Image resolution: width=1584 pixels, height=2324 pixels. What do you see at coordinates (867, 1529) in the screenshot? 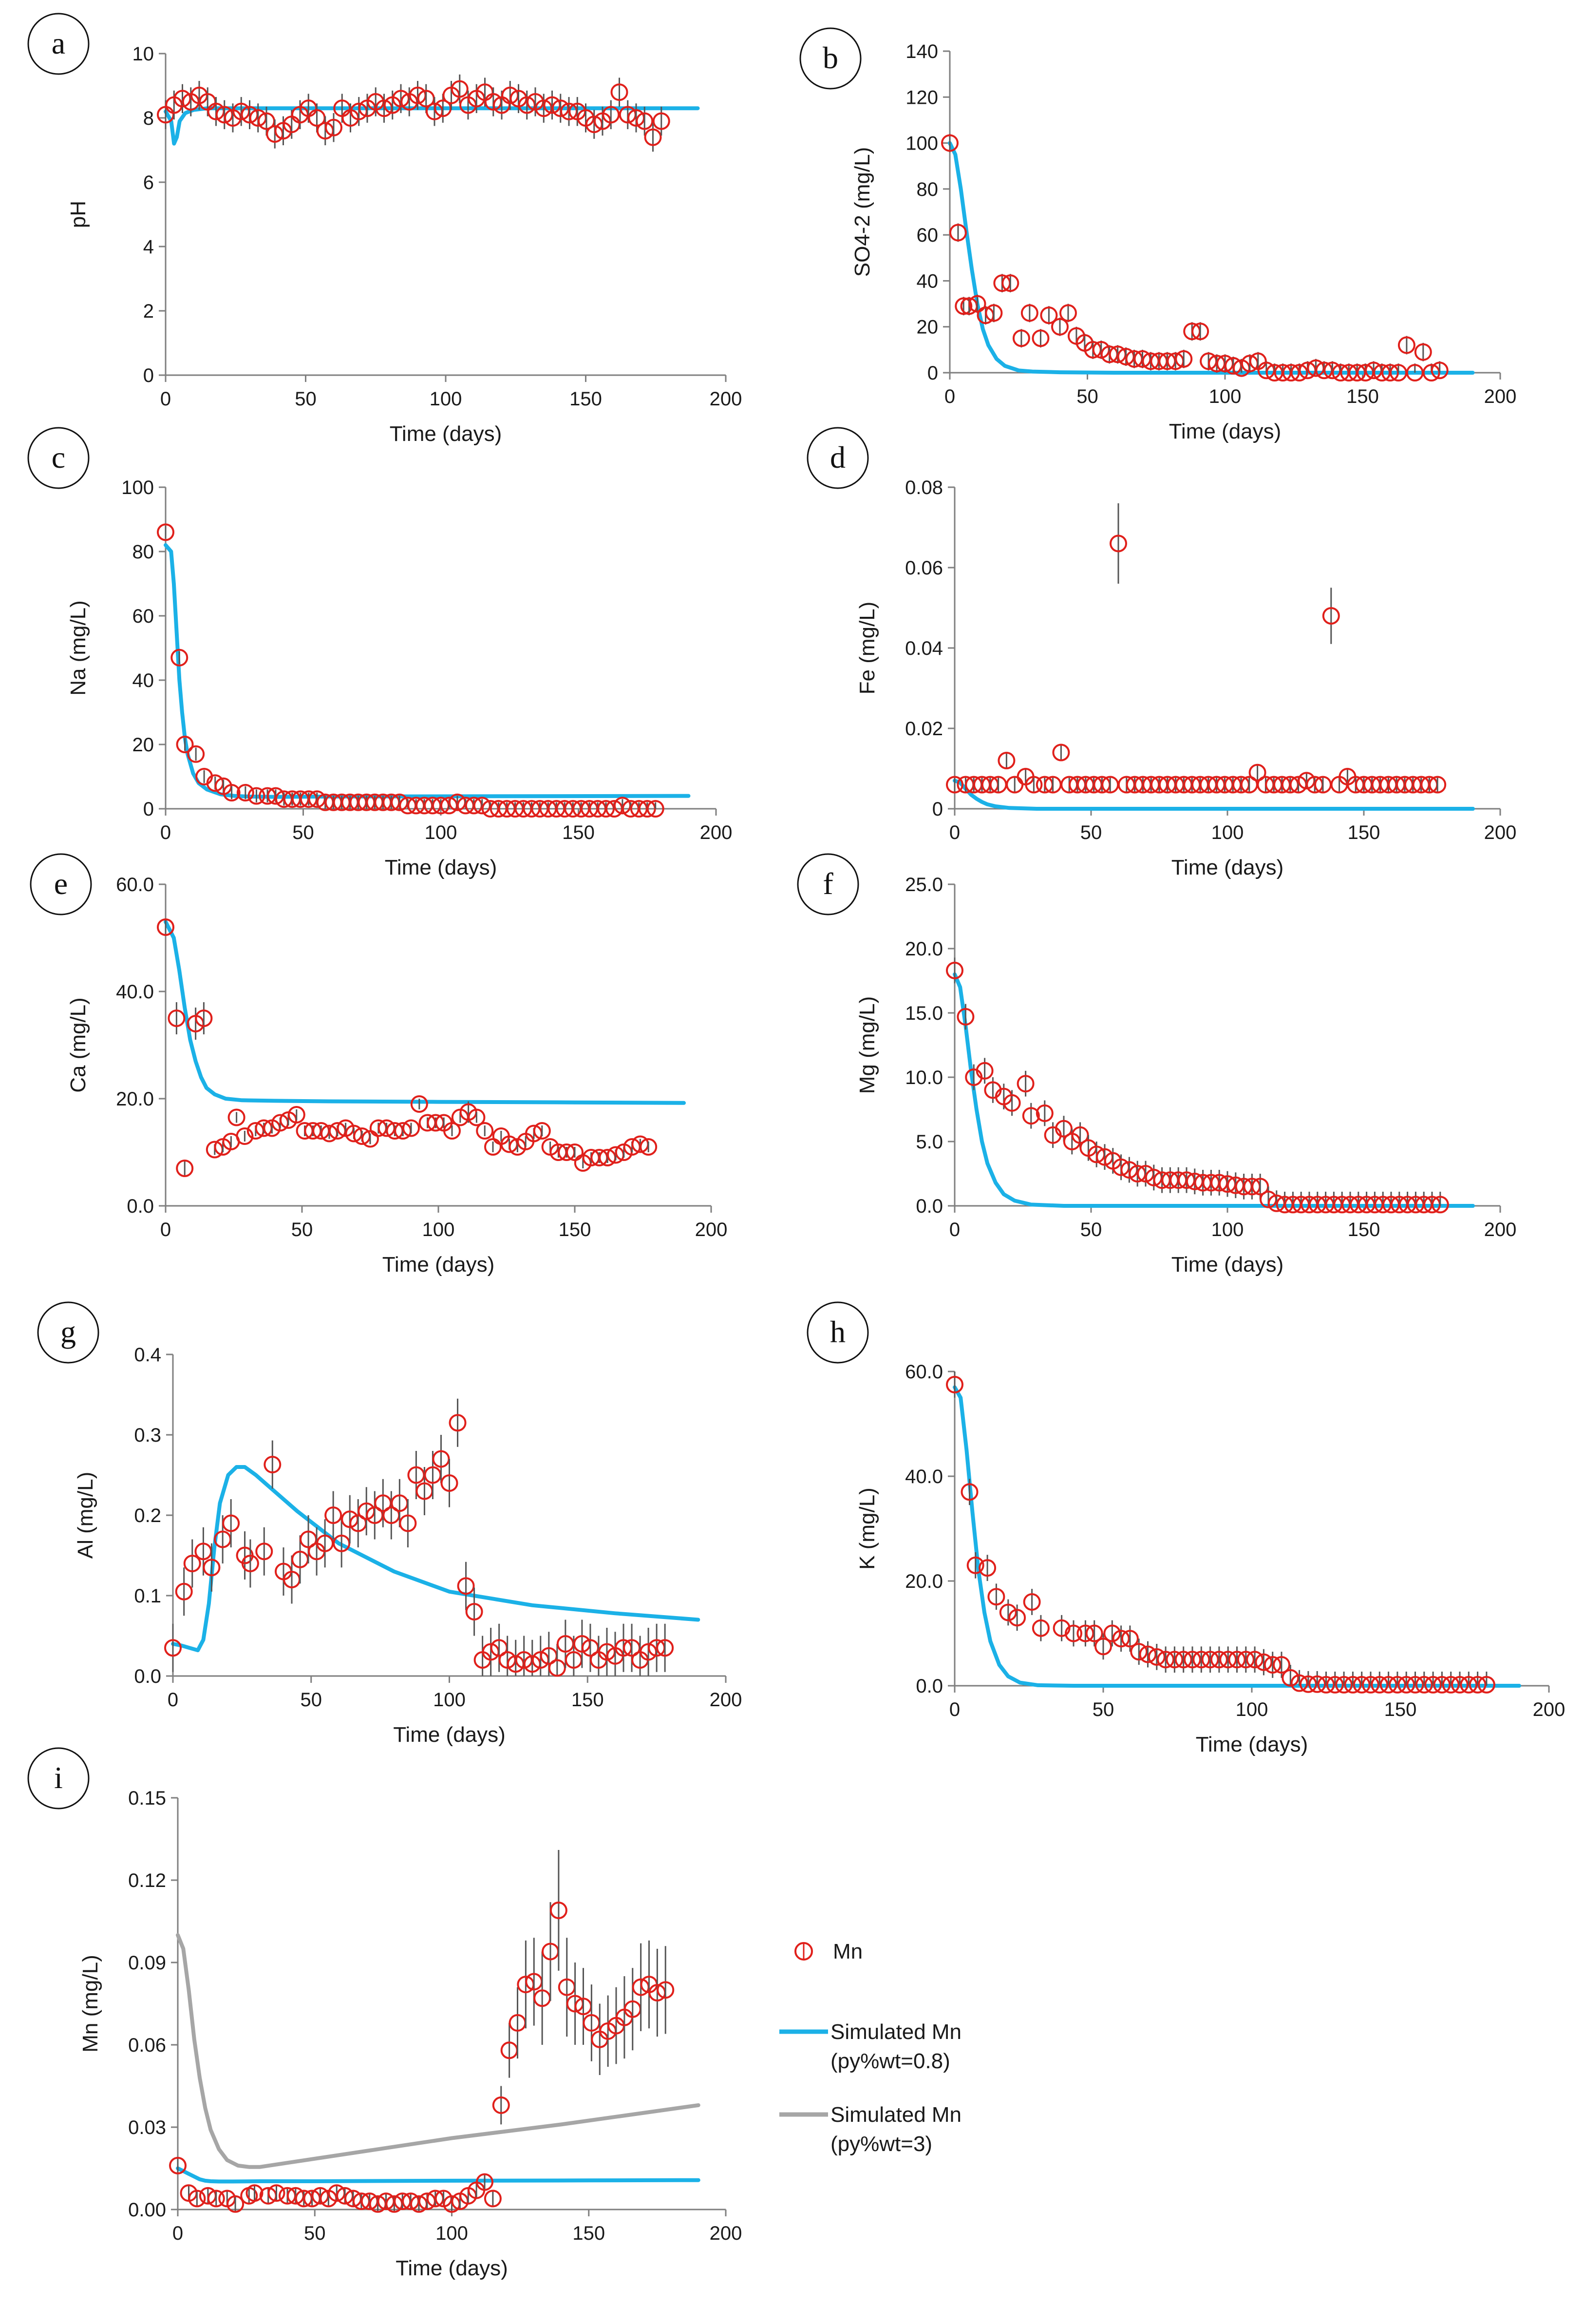
I see `y-axis-label: K (mg/L)` at bounding box center [867, 1529].